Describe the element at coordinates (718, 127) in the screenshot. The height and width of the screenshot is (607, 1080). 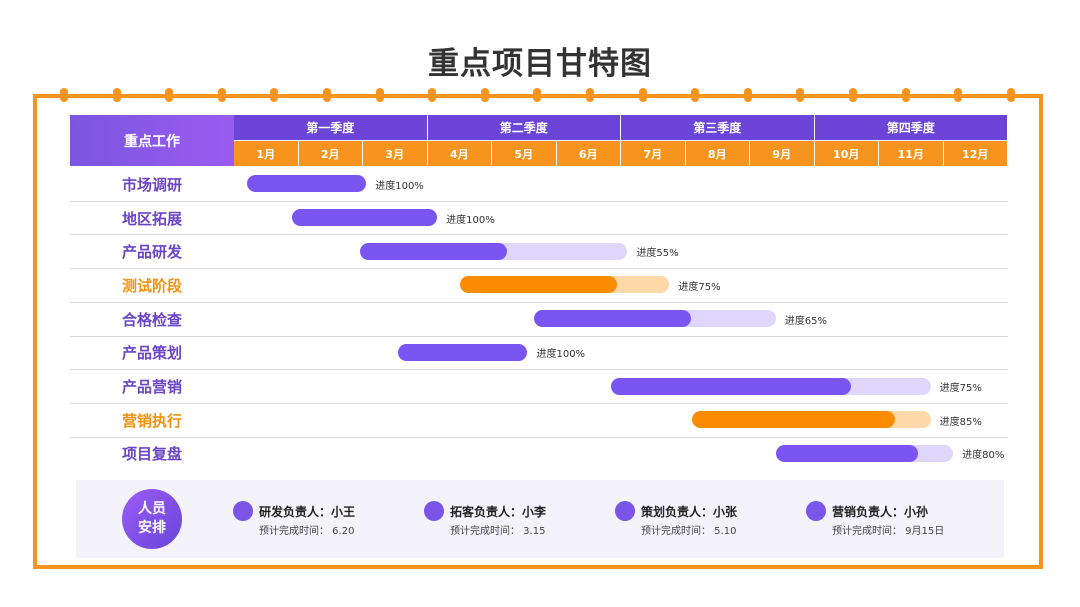
I see `quarter-label: 第三季度` at that location.